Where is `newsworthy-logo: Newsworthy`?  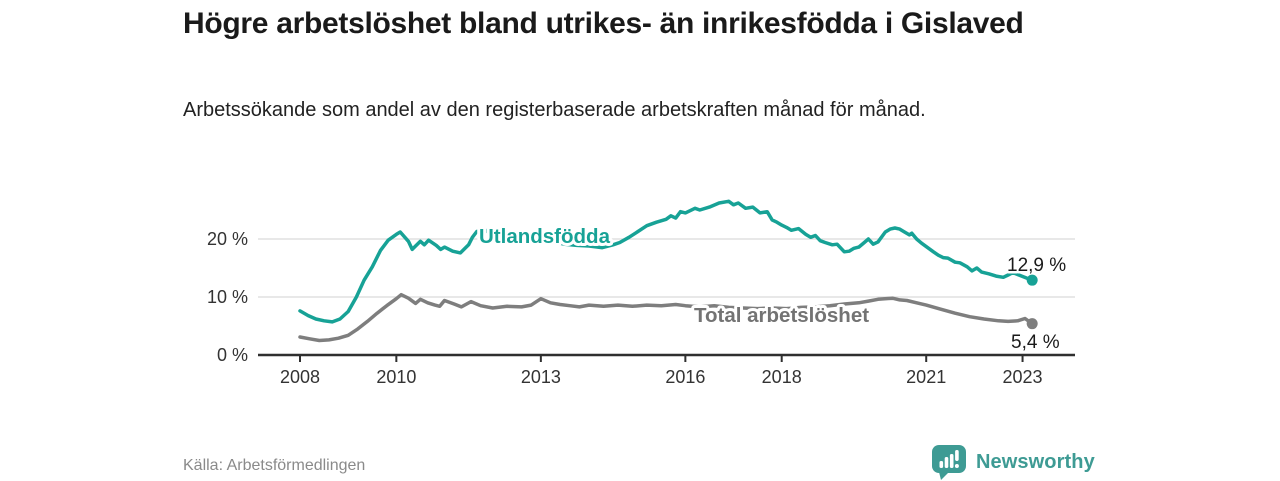
newsworthy-logo: Newsworthy is located at coordinates (1013, 462).